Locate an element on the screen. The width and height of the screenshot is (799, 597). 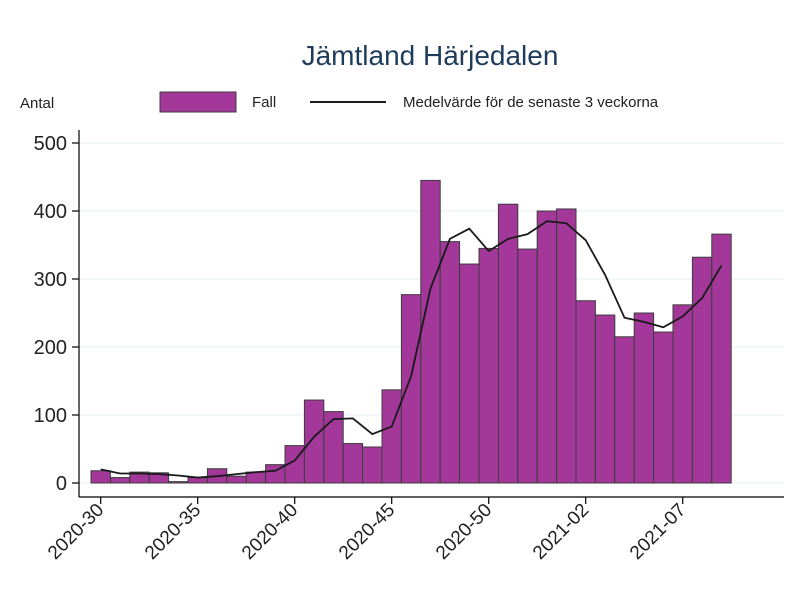
y-tick-label: 400 is located at coordinates (50, 212).